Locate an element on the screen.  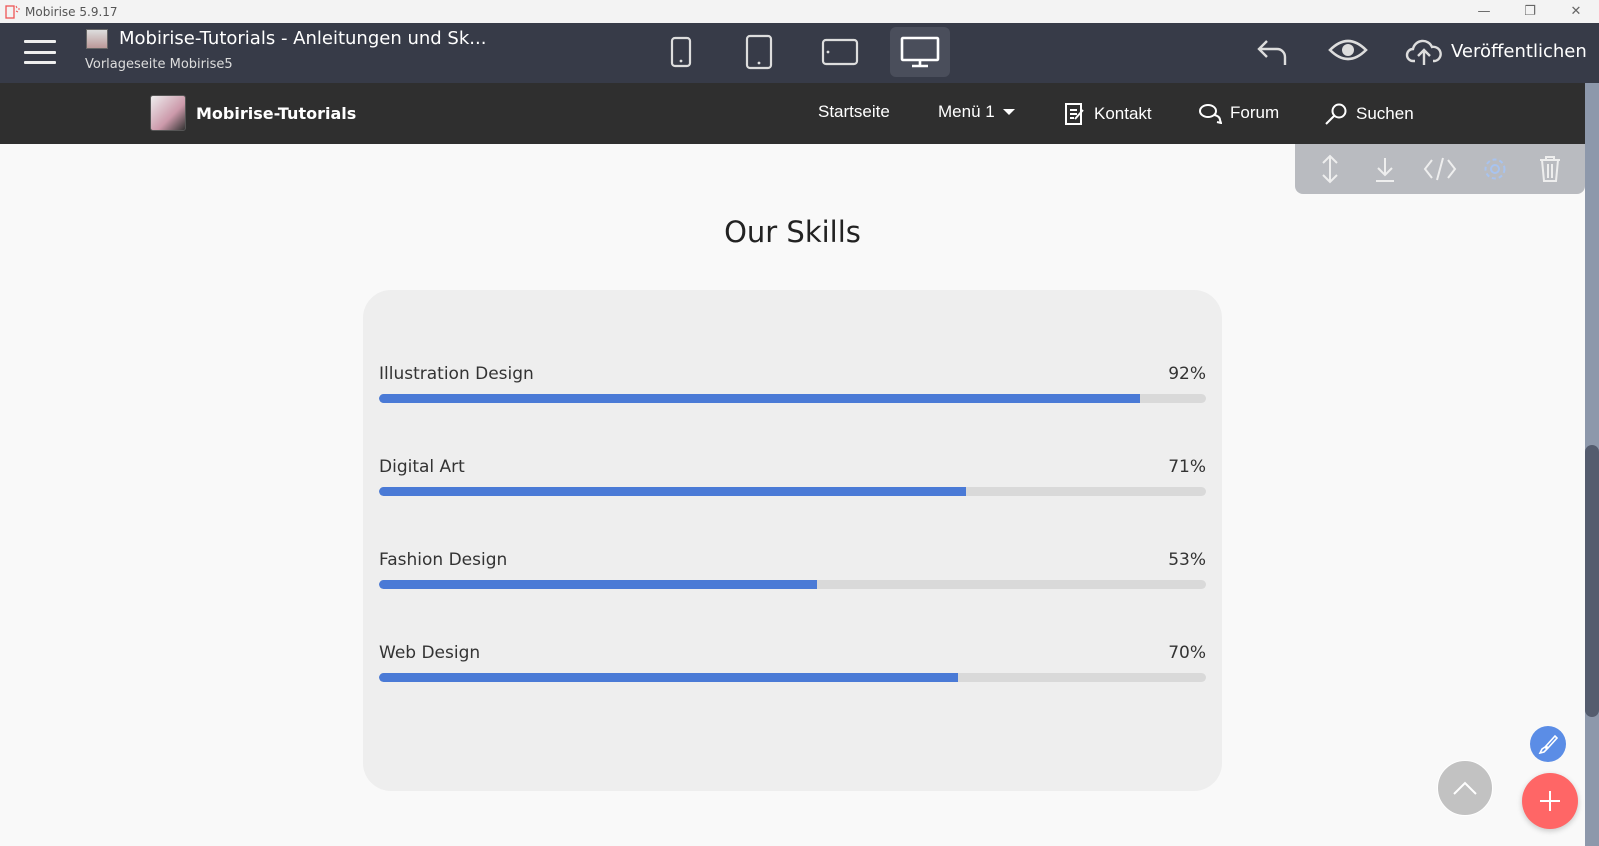
skill-value: 92% is located at coordinates (1187, 374).